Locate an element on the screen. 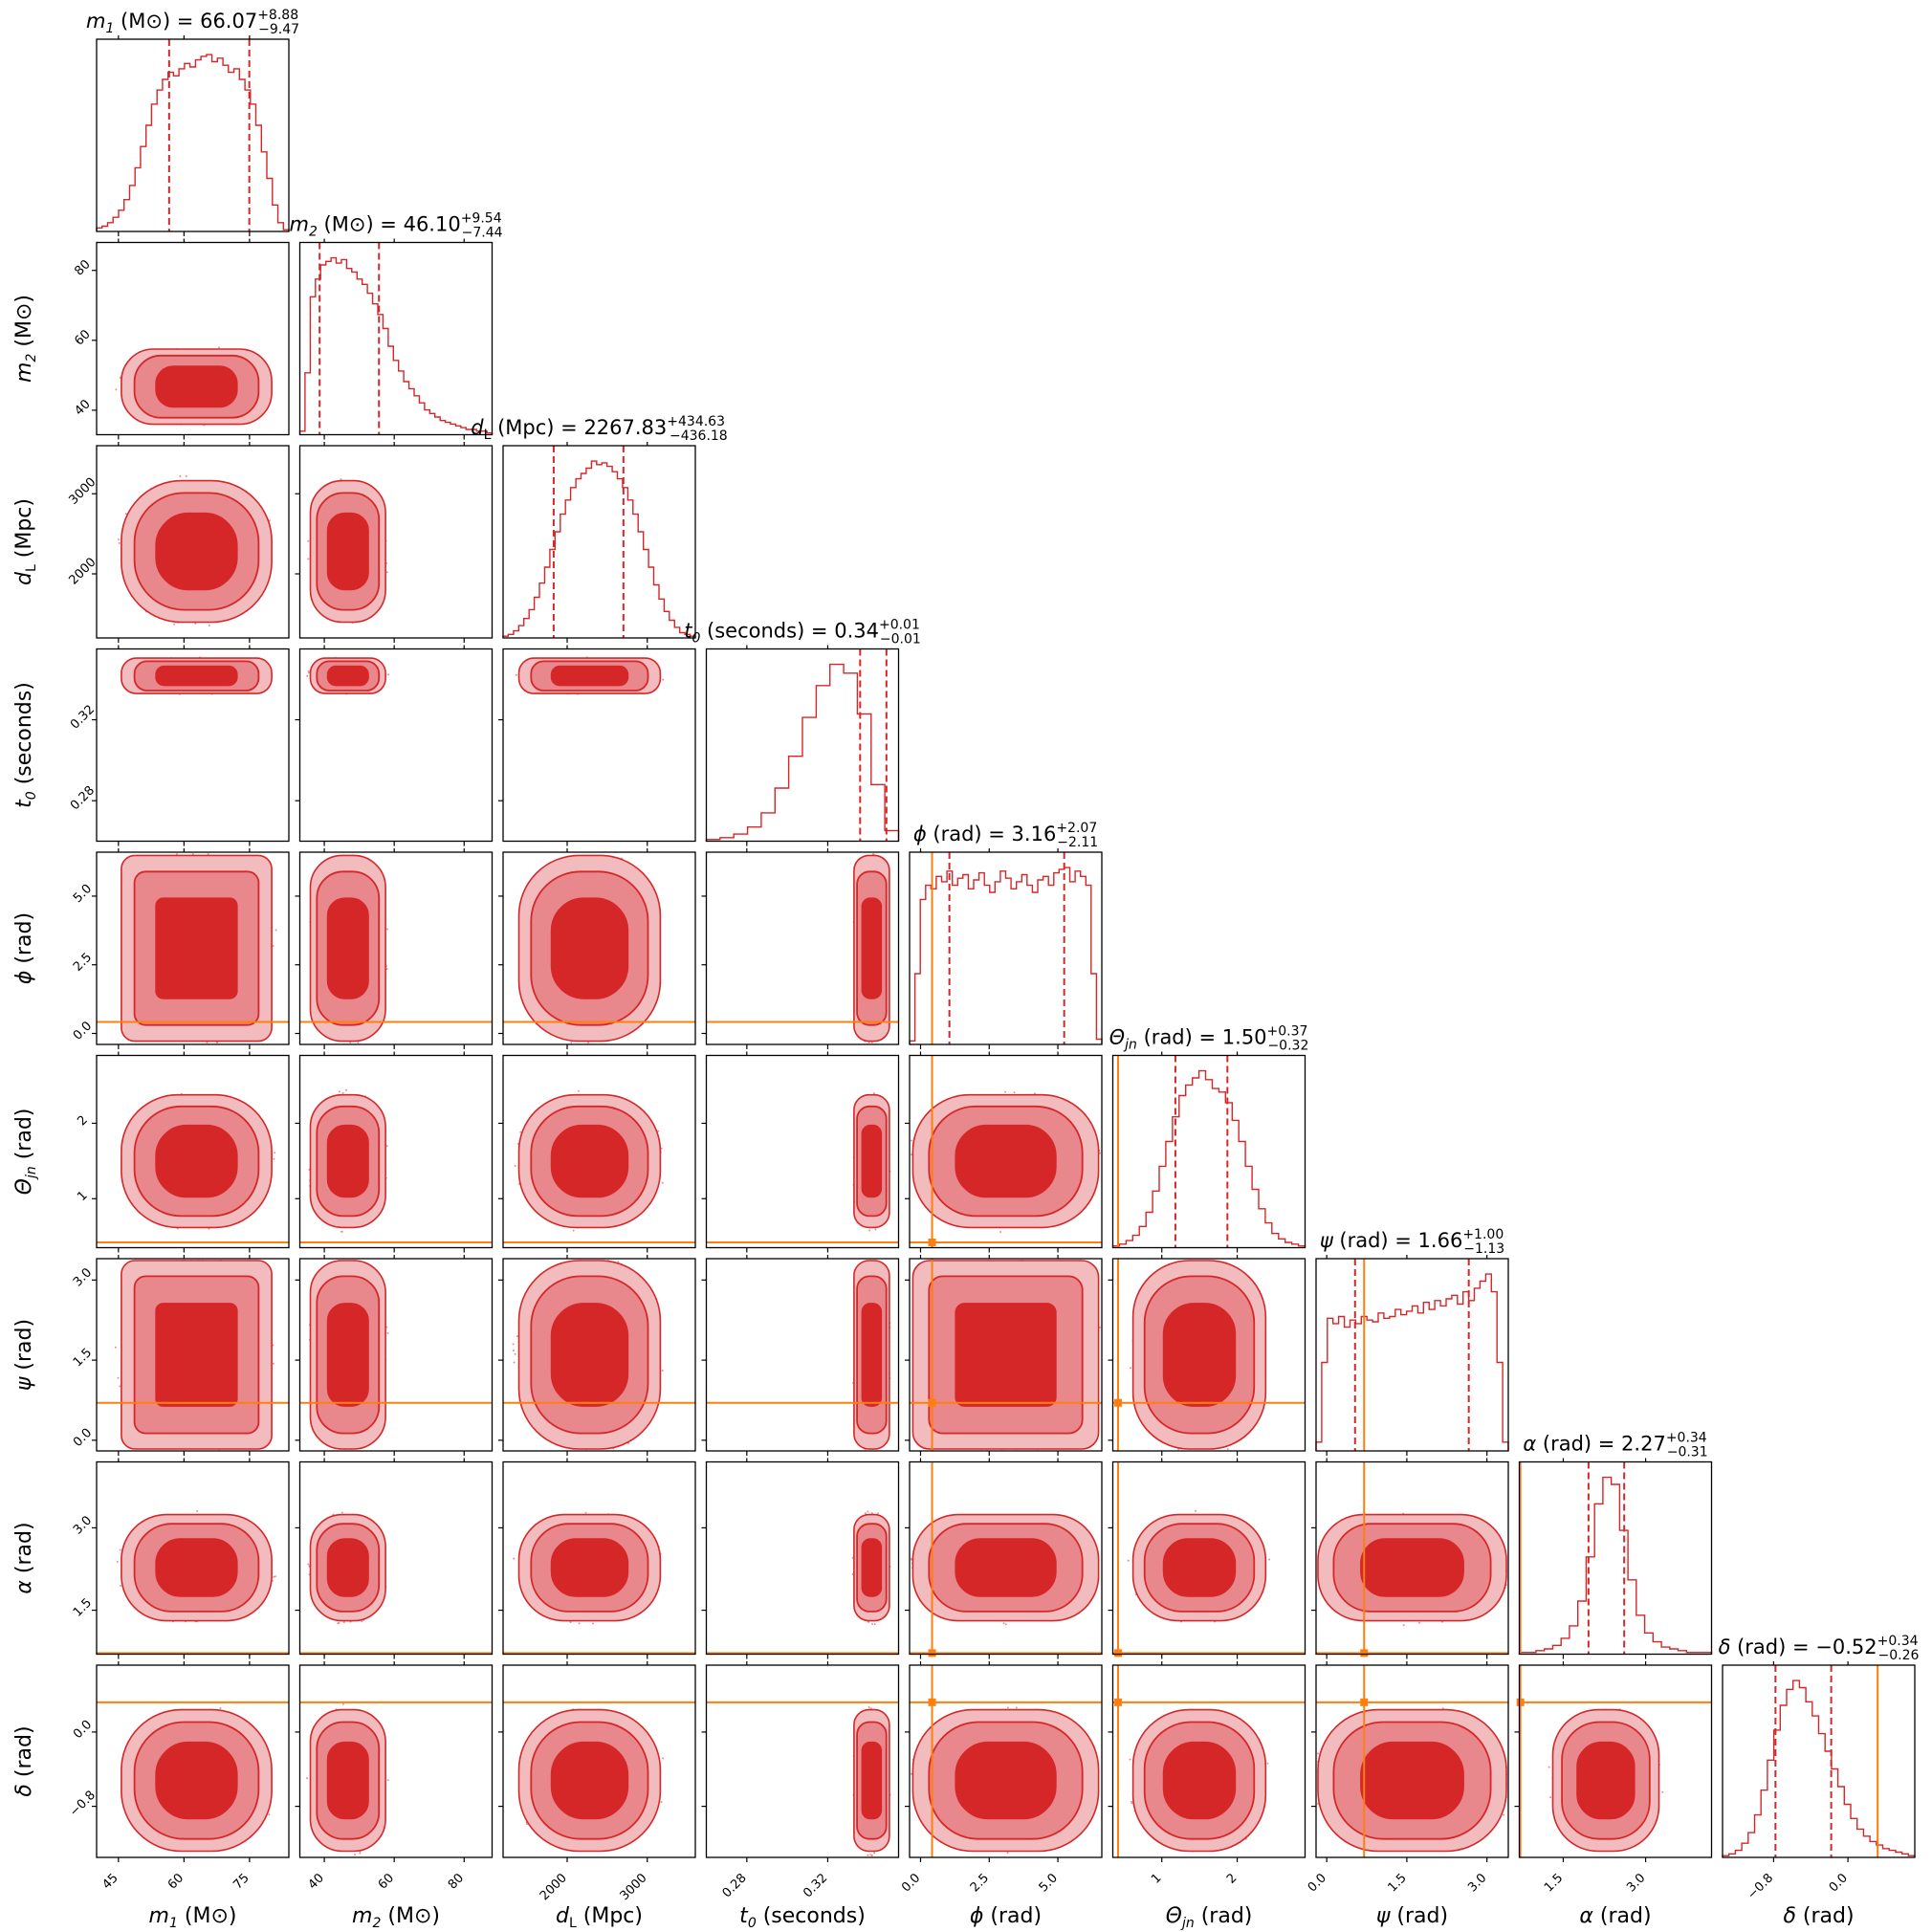 The image size is (1932, 1932). panel-alpha-alpha: α (rad) = 2.27+0.34 −0.31 is located at coordinates (1615, 1545).